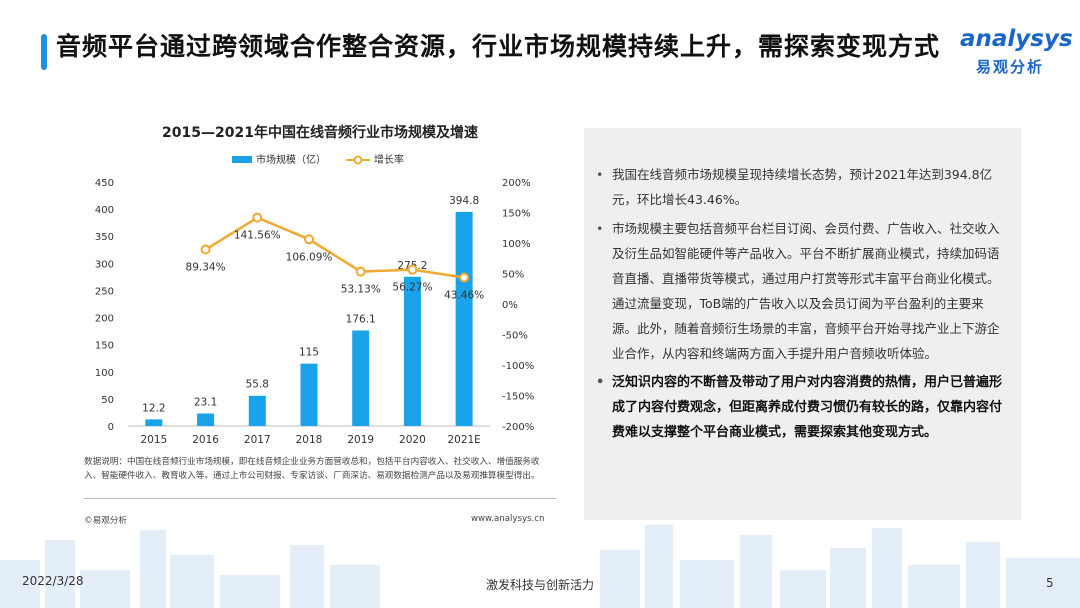  I want to click on page-number: 5, so click(1050, 583).